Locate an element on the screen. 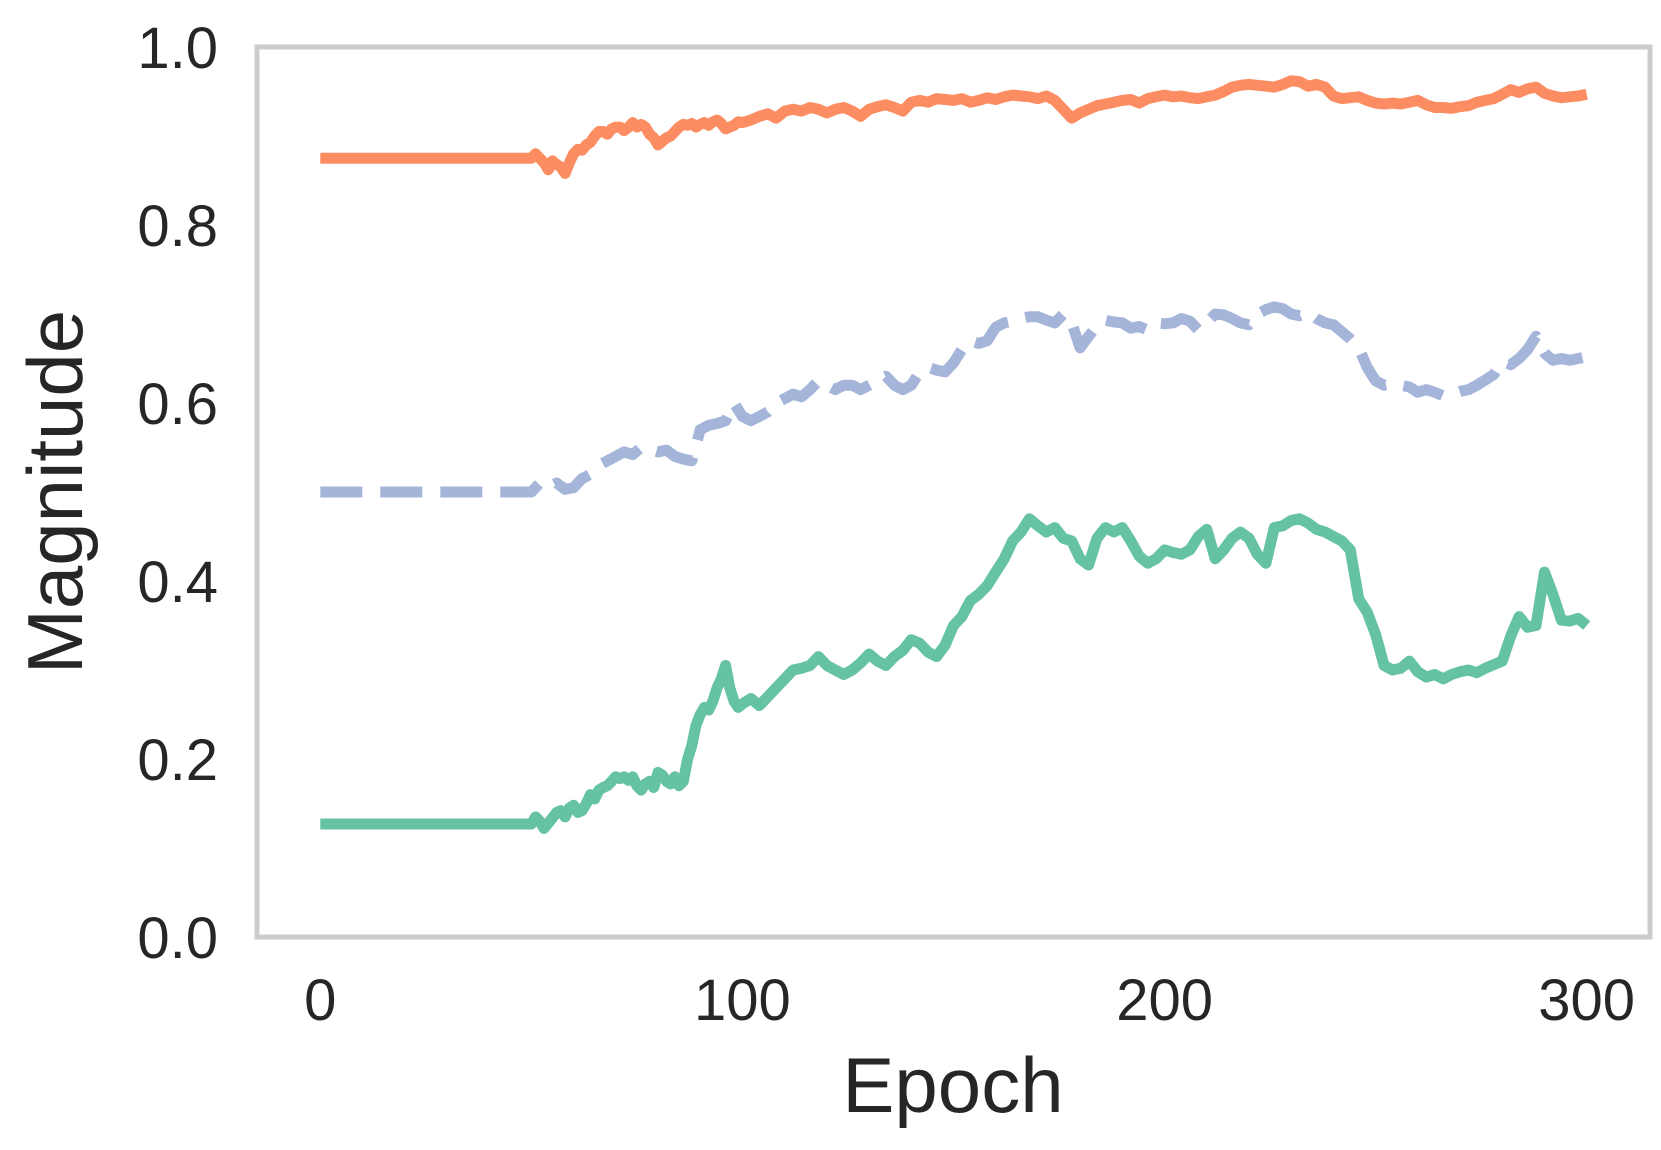  y-tick-labels: 0.0 0.2 0.4 0.6 0.8 1.0 is located at coordinates (177, 493).